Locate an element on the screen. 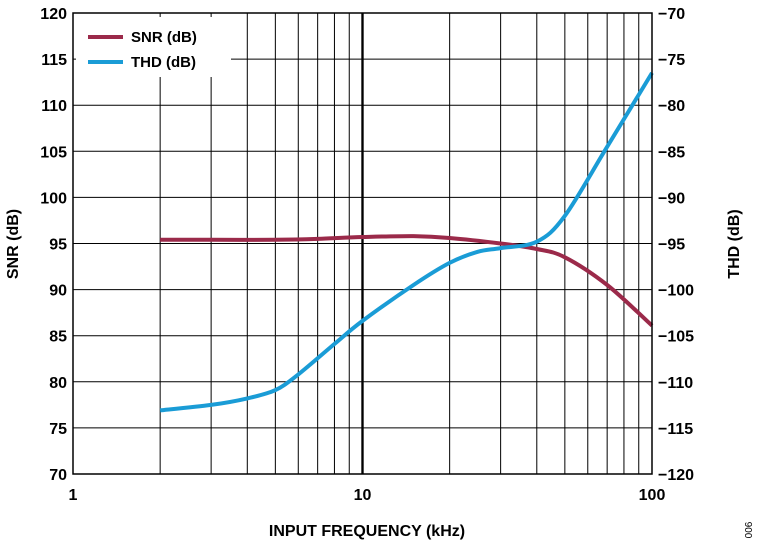 Image resolution: width=760 pixels, height=545 pixels. y-right-tick-label: −85 is located at coordinates (671, 152).